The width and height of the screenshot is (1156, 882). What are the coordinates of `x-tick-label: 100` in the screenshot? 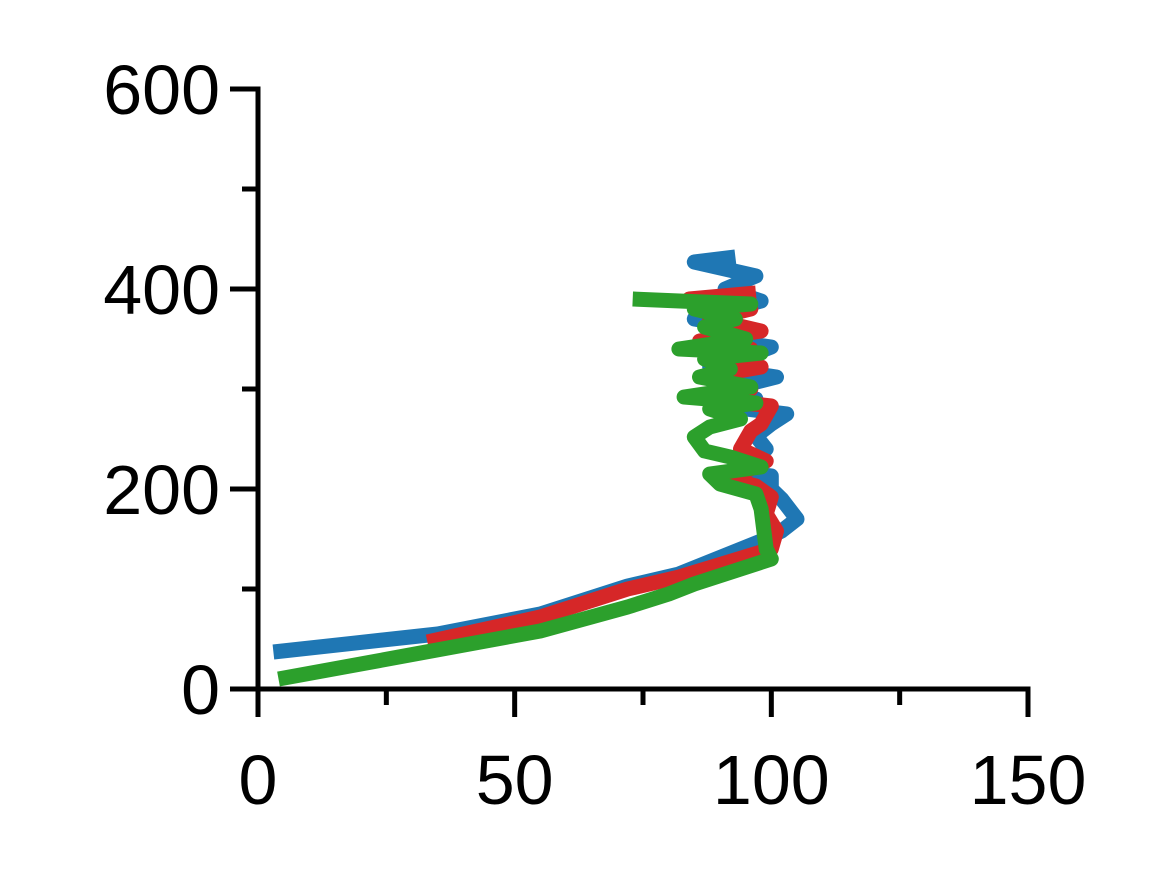 It's located at (771, 780).